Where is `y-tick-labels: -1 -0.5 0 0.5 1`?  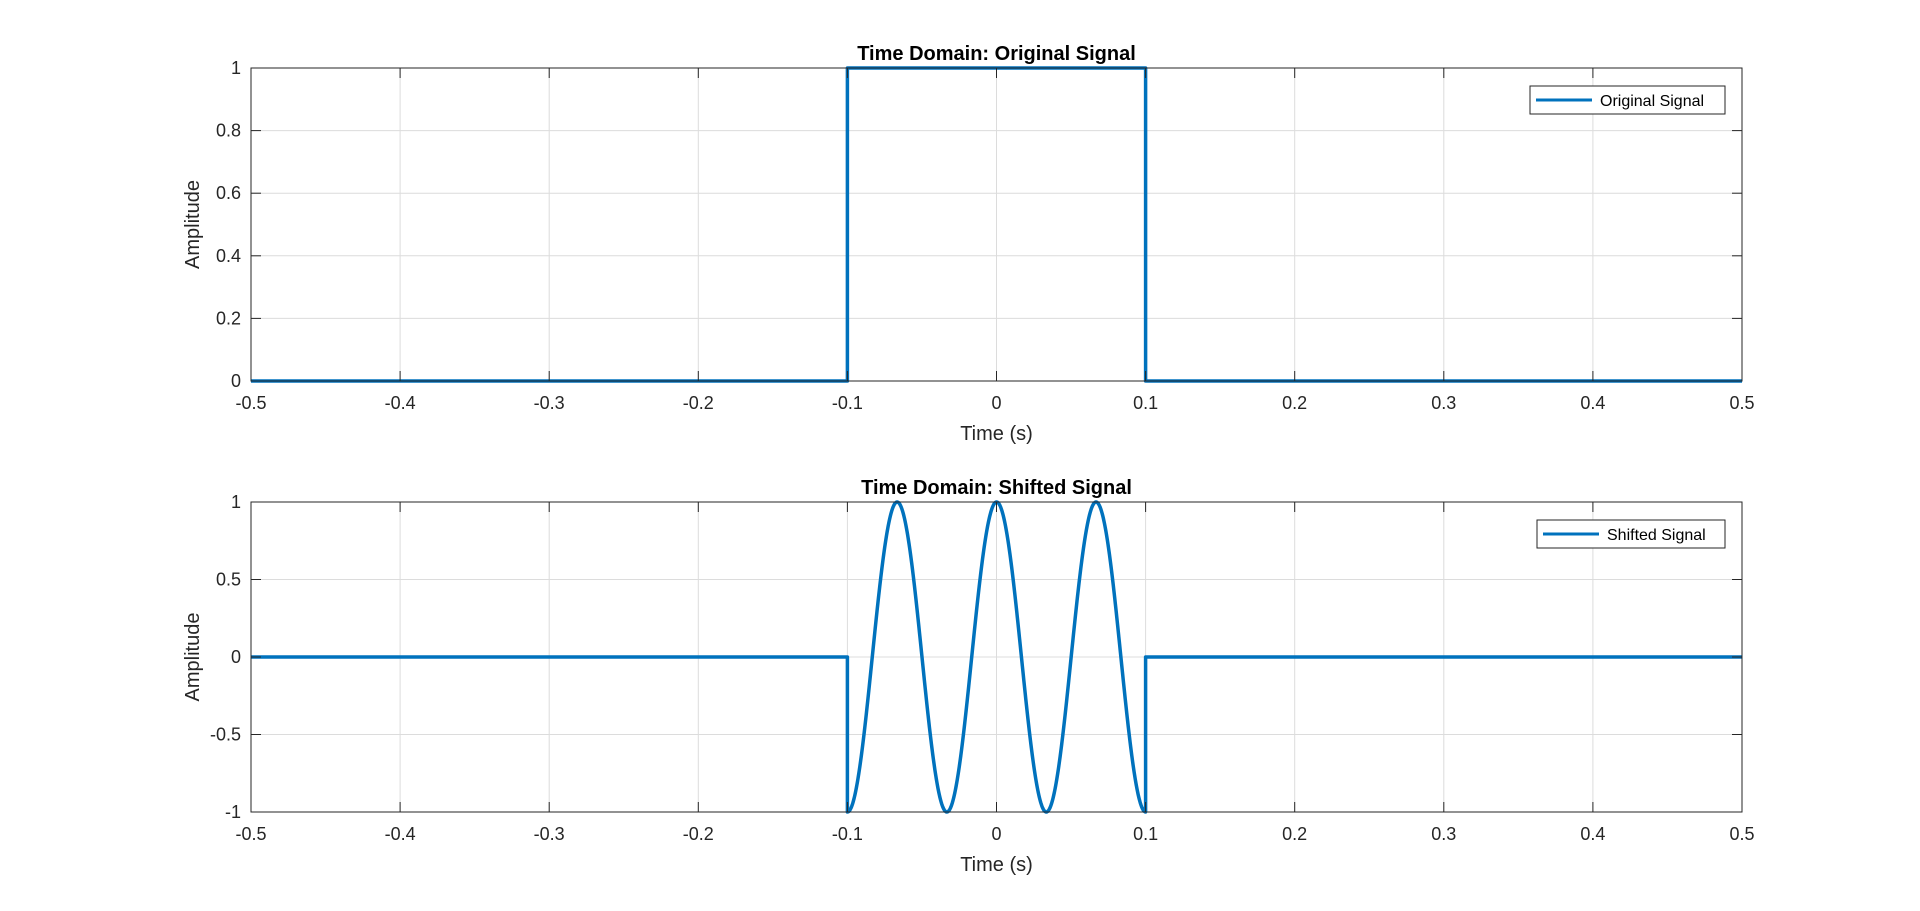
y-tick-labels: -1 -0.5 0 0.5 1 is located at coordinates (225, 657).